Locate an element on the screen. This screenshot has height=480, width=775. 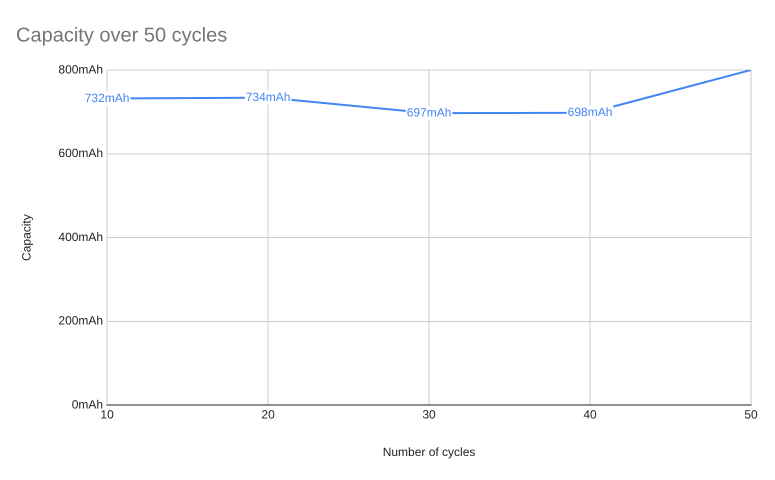
data-label: 734mAh is located at coordinates (268, 97).